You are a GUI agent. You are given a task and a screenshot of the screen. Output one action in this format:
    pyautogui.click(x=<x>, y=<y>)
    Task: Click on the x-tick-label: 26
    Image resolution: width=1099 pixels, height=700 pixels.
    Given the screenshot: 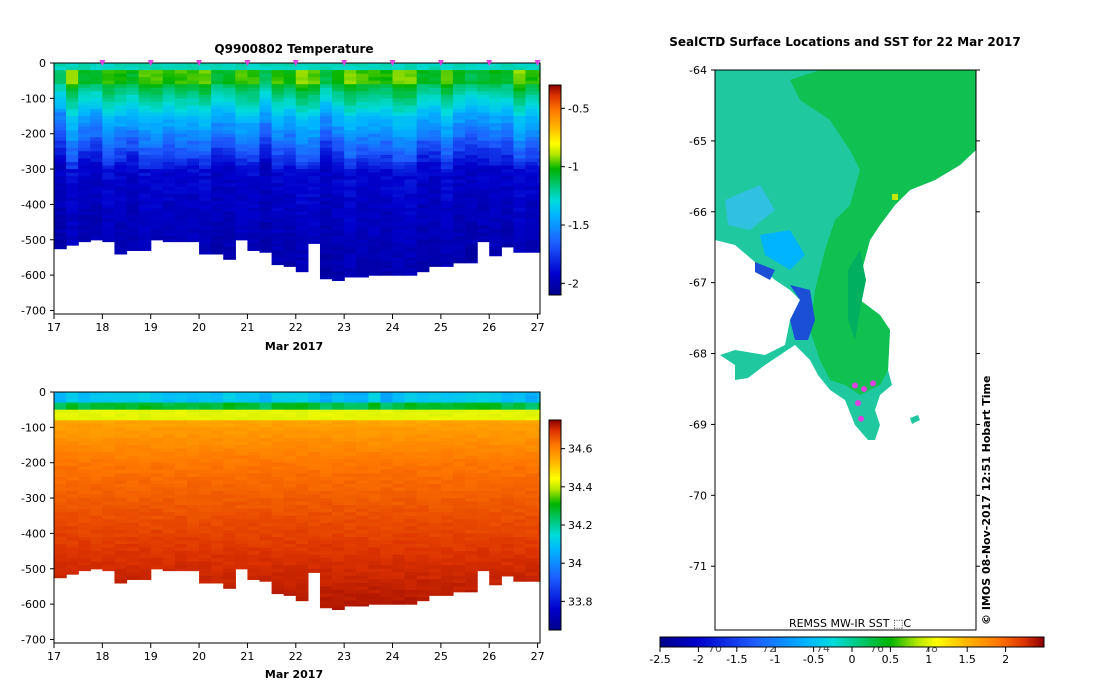 What is the action you would take?
    pyautogui.click(x=489, y=656)
    